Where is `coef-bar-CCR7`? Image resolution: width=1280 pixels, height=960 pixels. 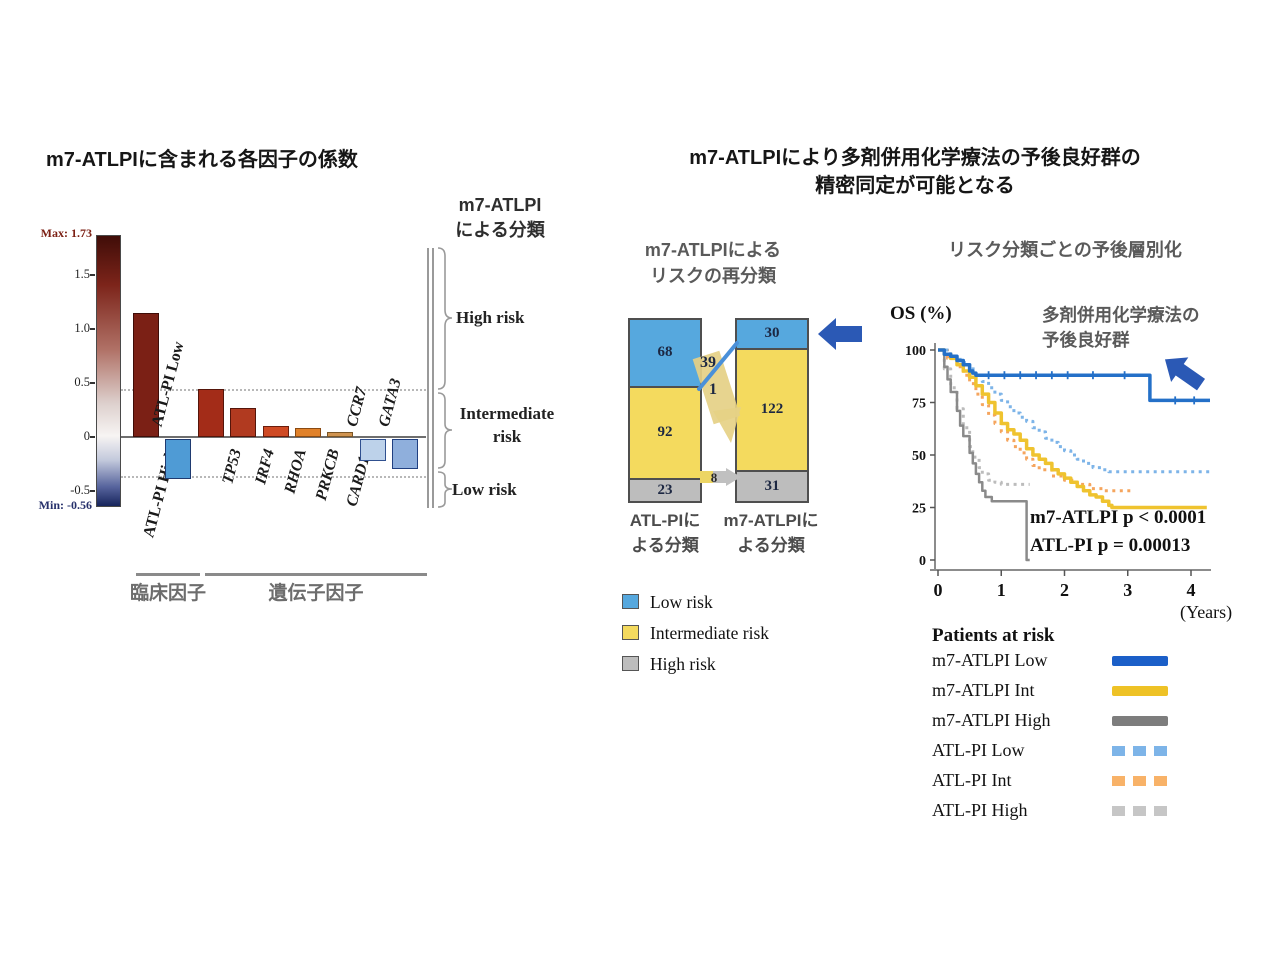 coef-bar-CCR7 is located at coordinates (372, 450).